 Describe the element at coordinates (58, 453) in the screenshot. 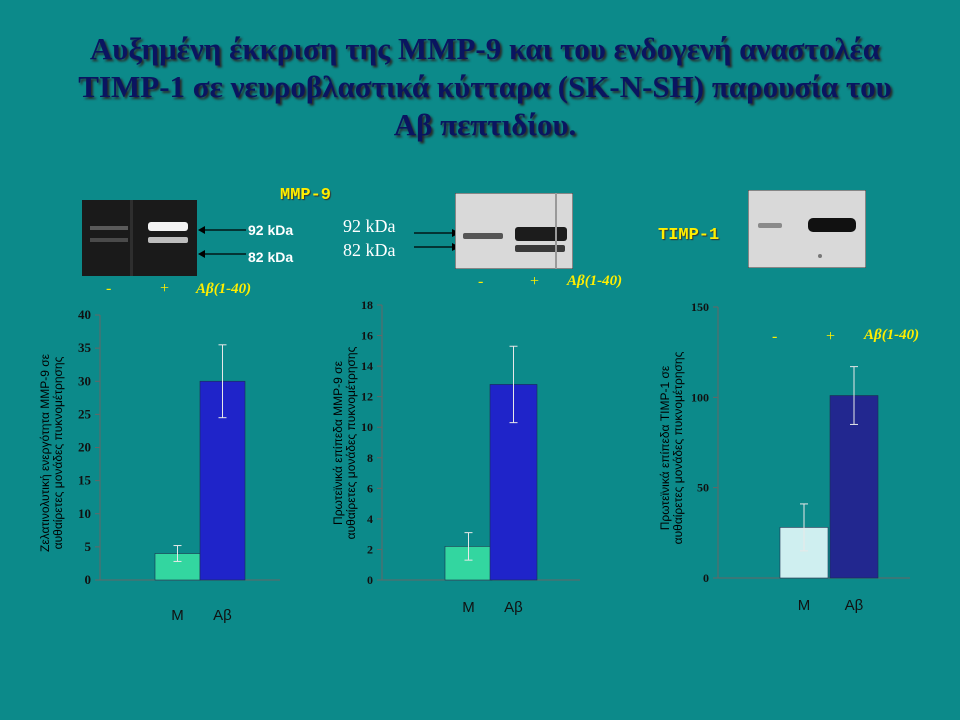

I see `chart1-ylabel-line2: αυθαίρετες μονάδες πυκνομέτρησης` at that location.